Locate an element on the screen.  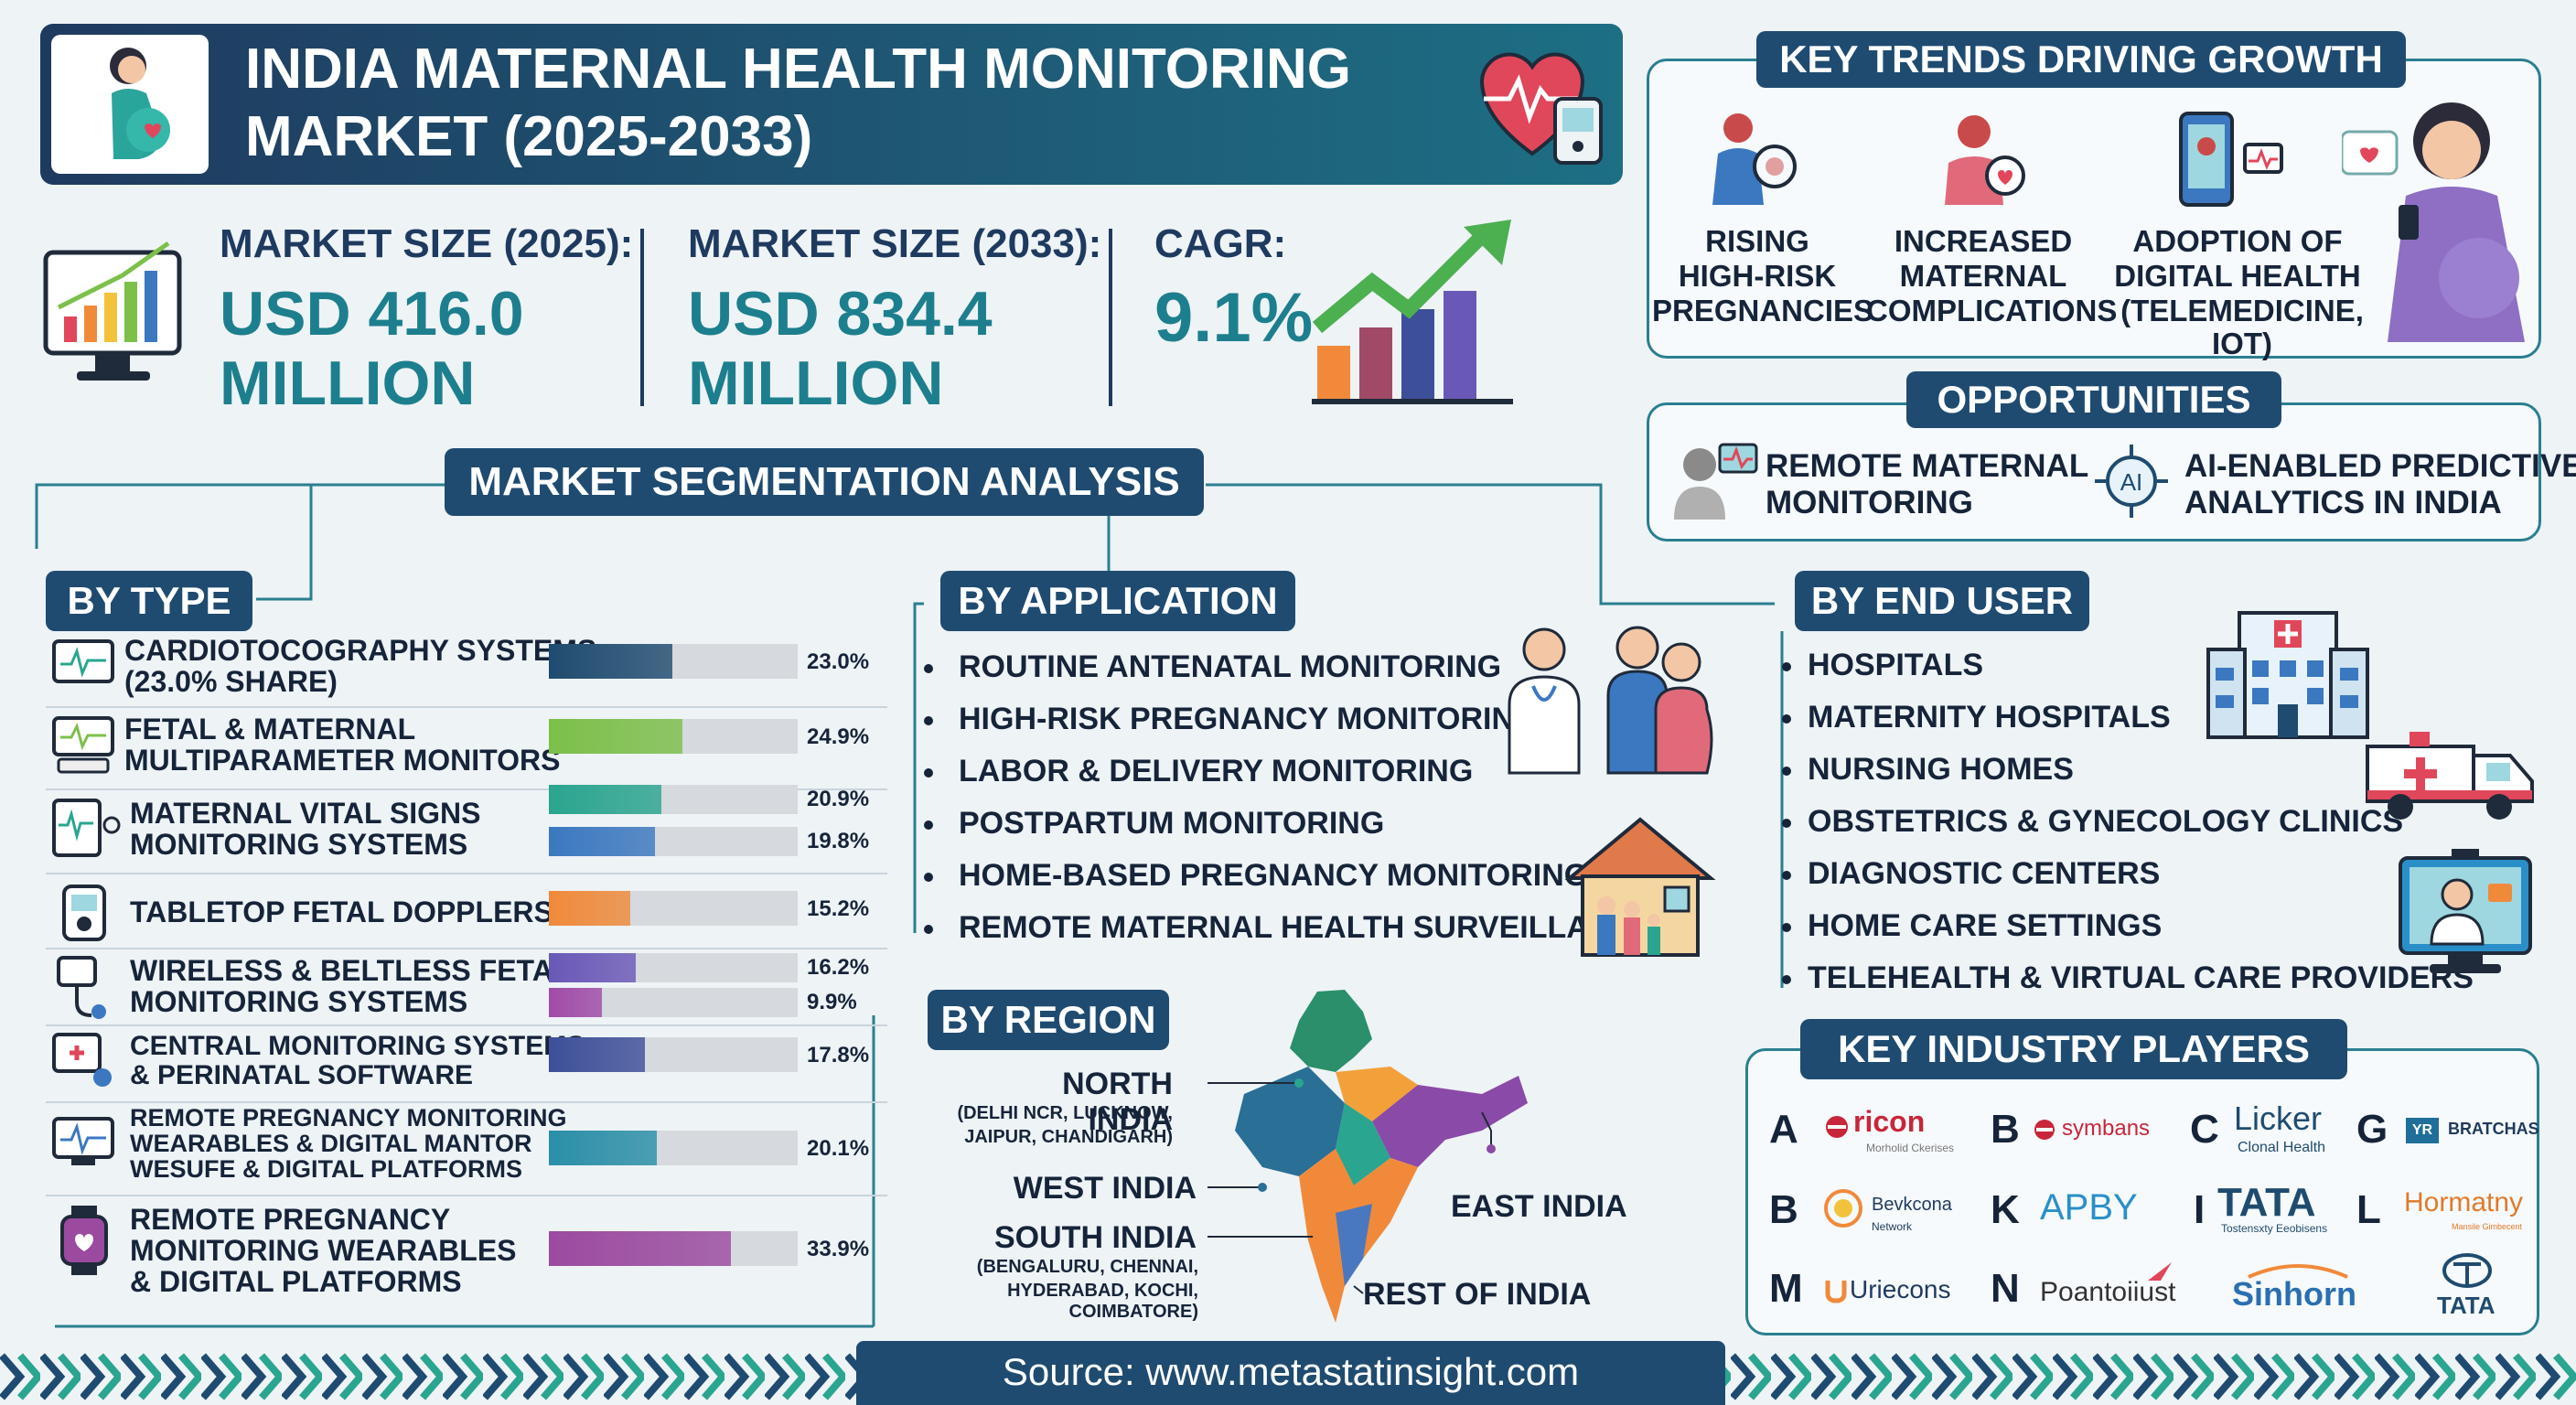
region-north-shape is located at coordinates (1331, 1031).